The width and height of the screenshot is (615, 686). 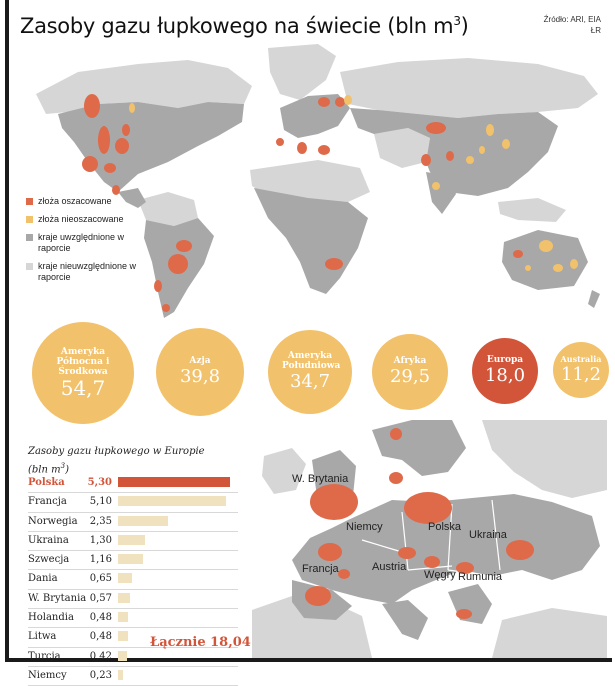 I want to click on bar-value-label: 5,30, so click(x=99, y=482).